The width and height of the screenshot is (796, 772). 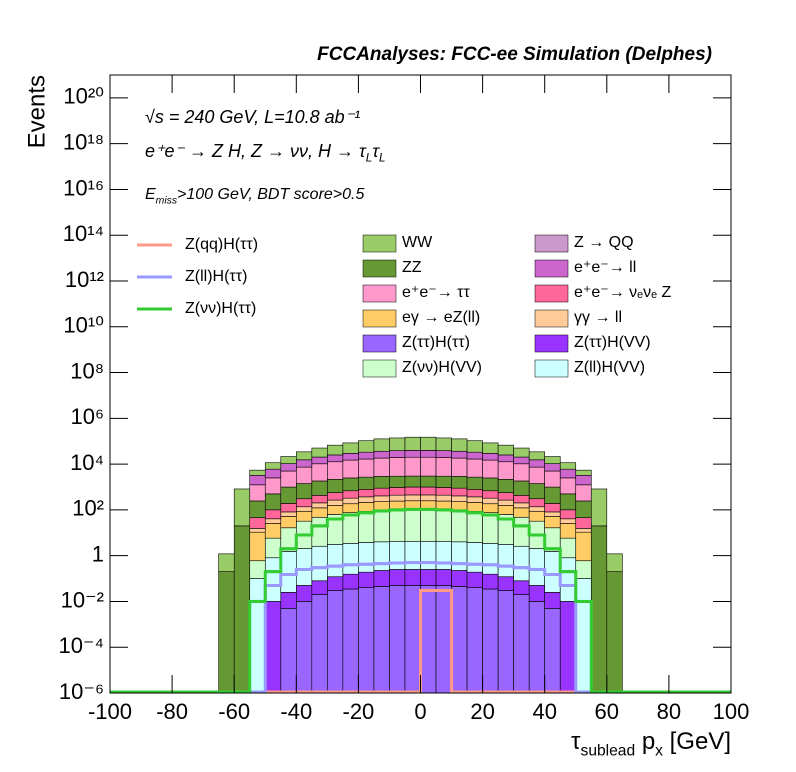 I want to click on legend-label: e⁺e⁻→ ττ, so click(x=436, y=292).